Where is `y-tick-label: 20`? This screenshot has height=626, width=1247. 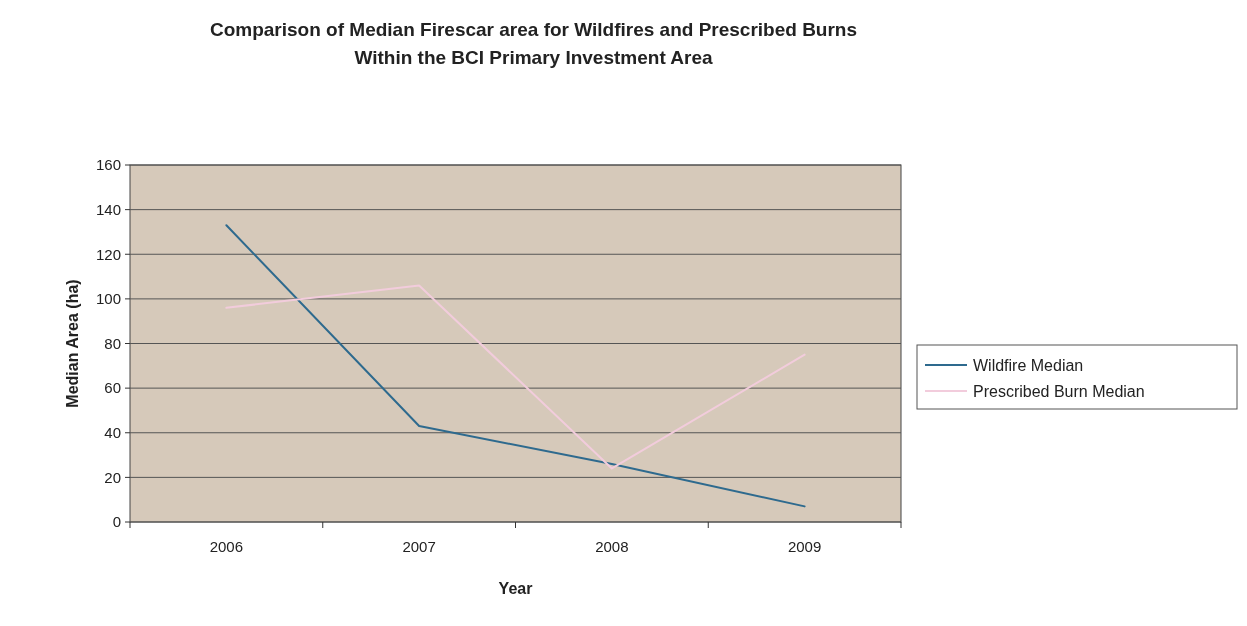 y-tick-label: 20 is located at coordinates (112, 477).